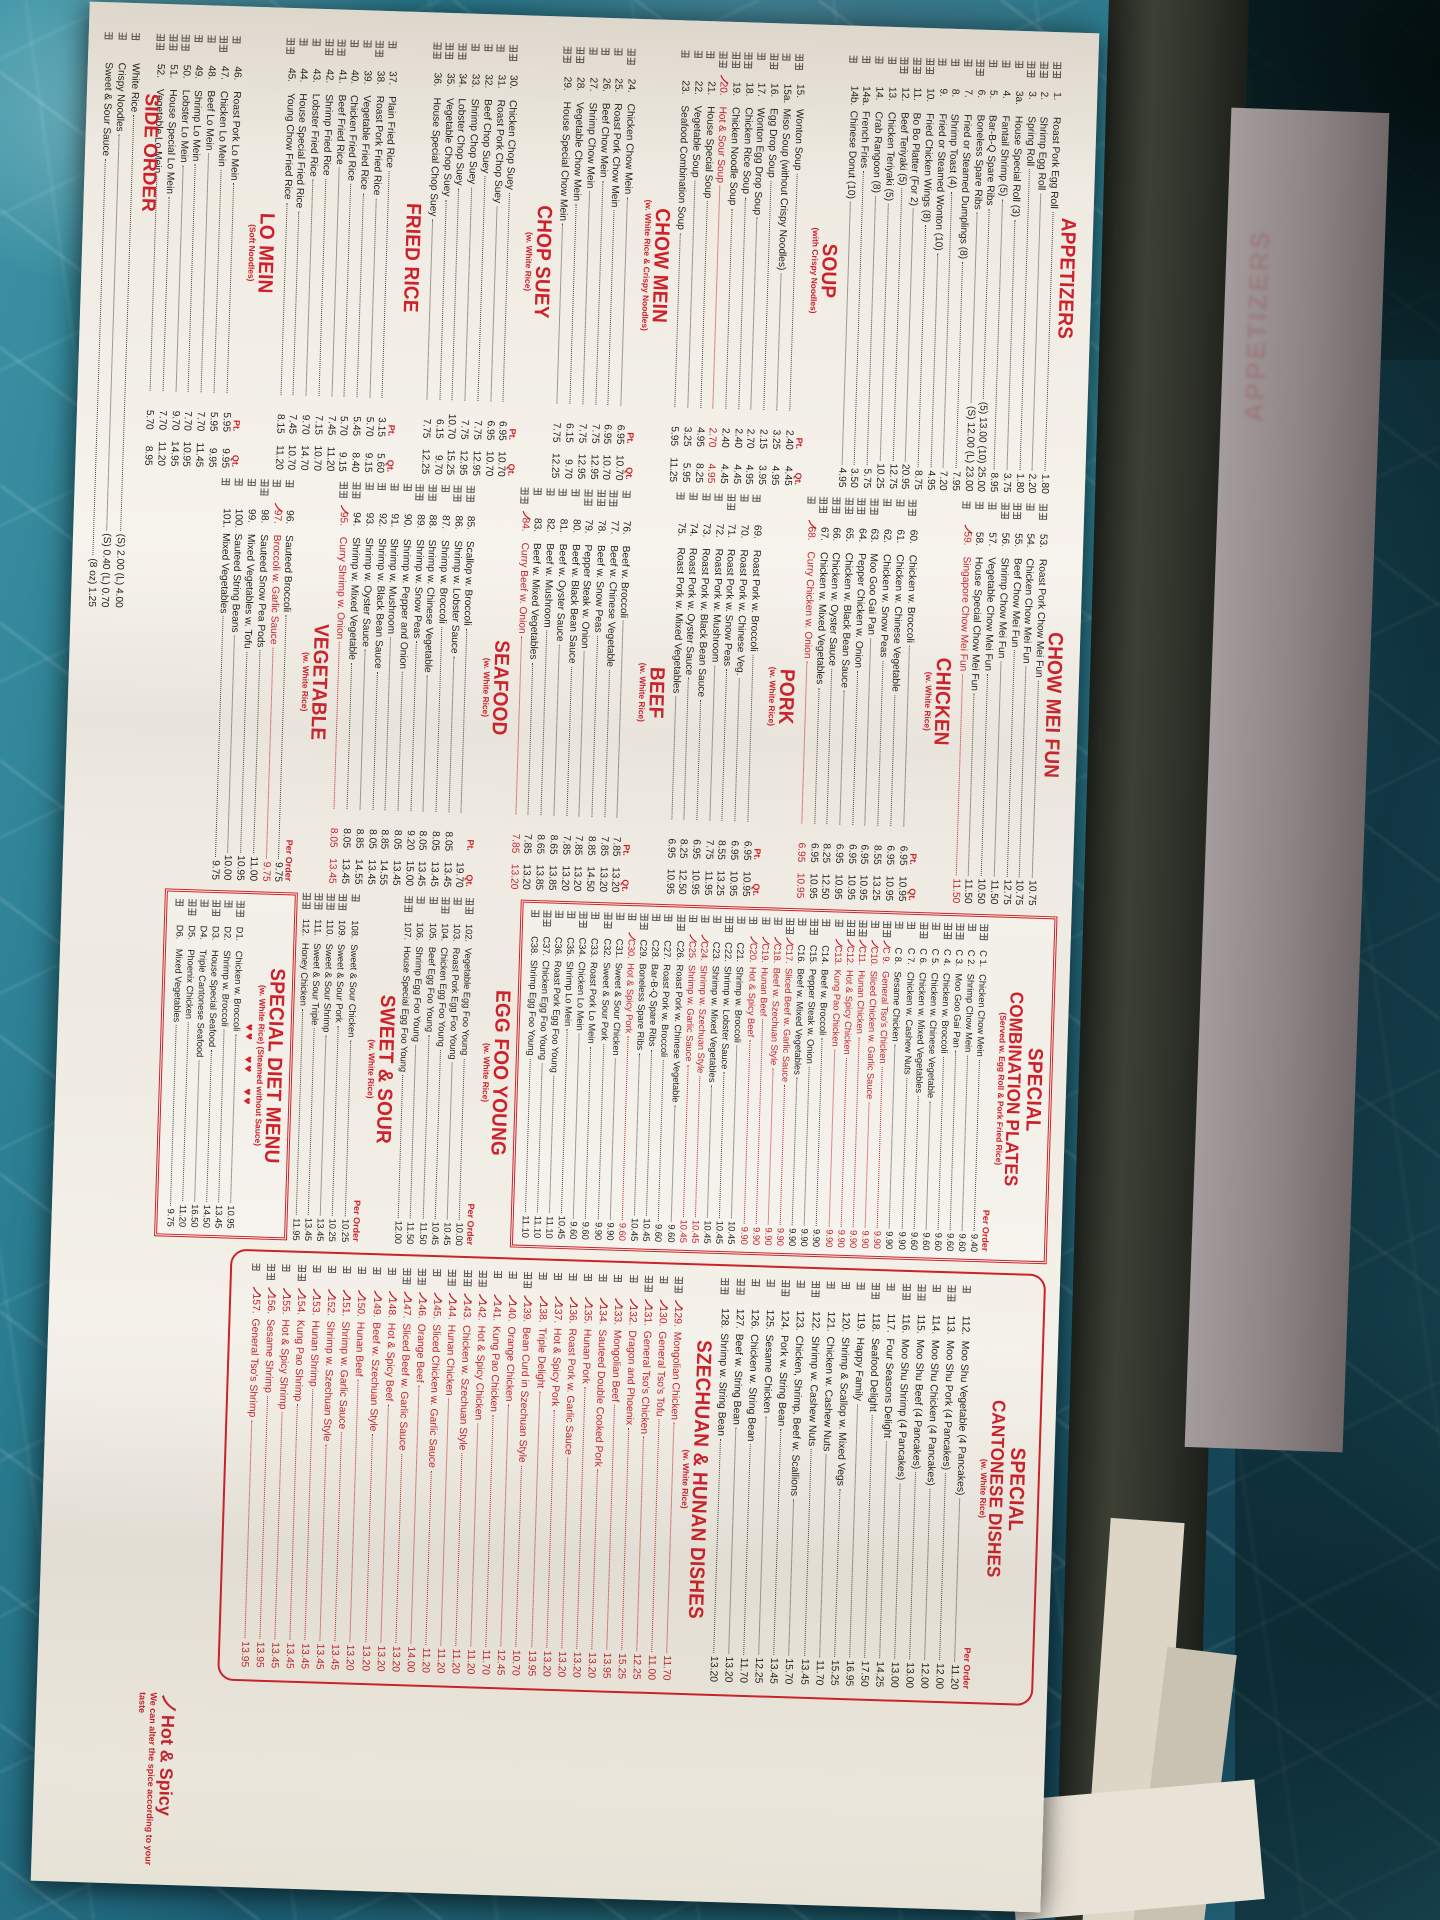 The height and width of the screenshot is (1920, 1440). I want to click on item-number: 38., so click(379, 78).